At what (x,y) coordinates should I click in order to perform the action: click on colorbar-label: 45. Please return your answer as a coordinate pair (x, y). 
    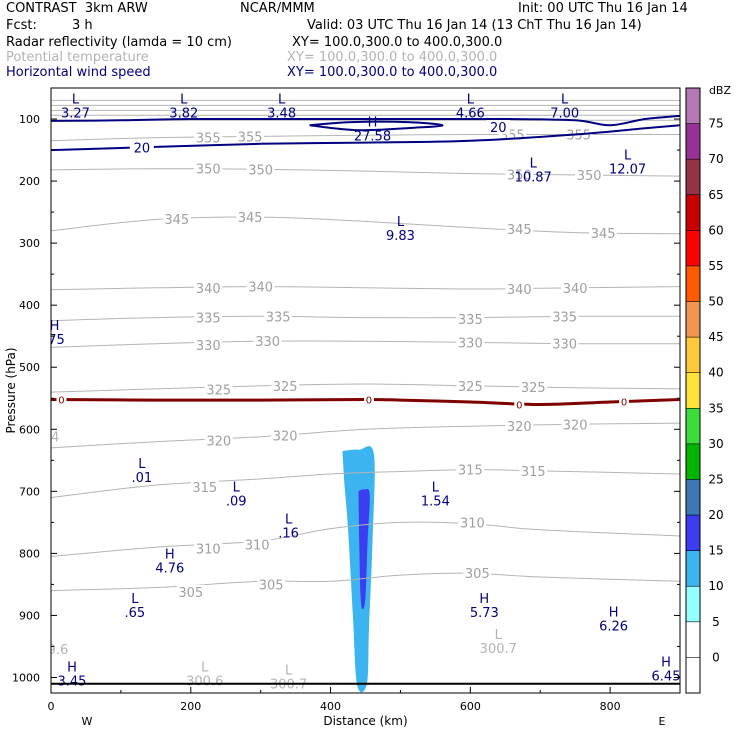
    Looking at the image, I should click on (715, 337).